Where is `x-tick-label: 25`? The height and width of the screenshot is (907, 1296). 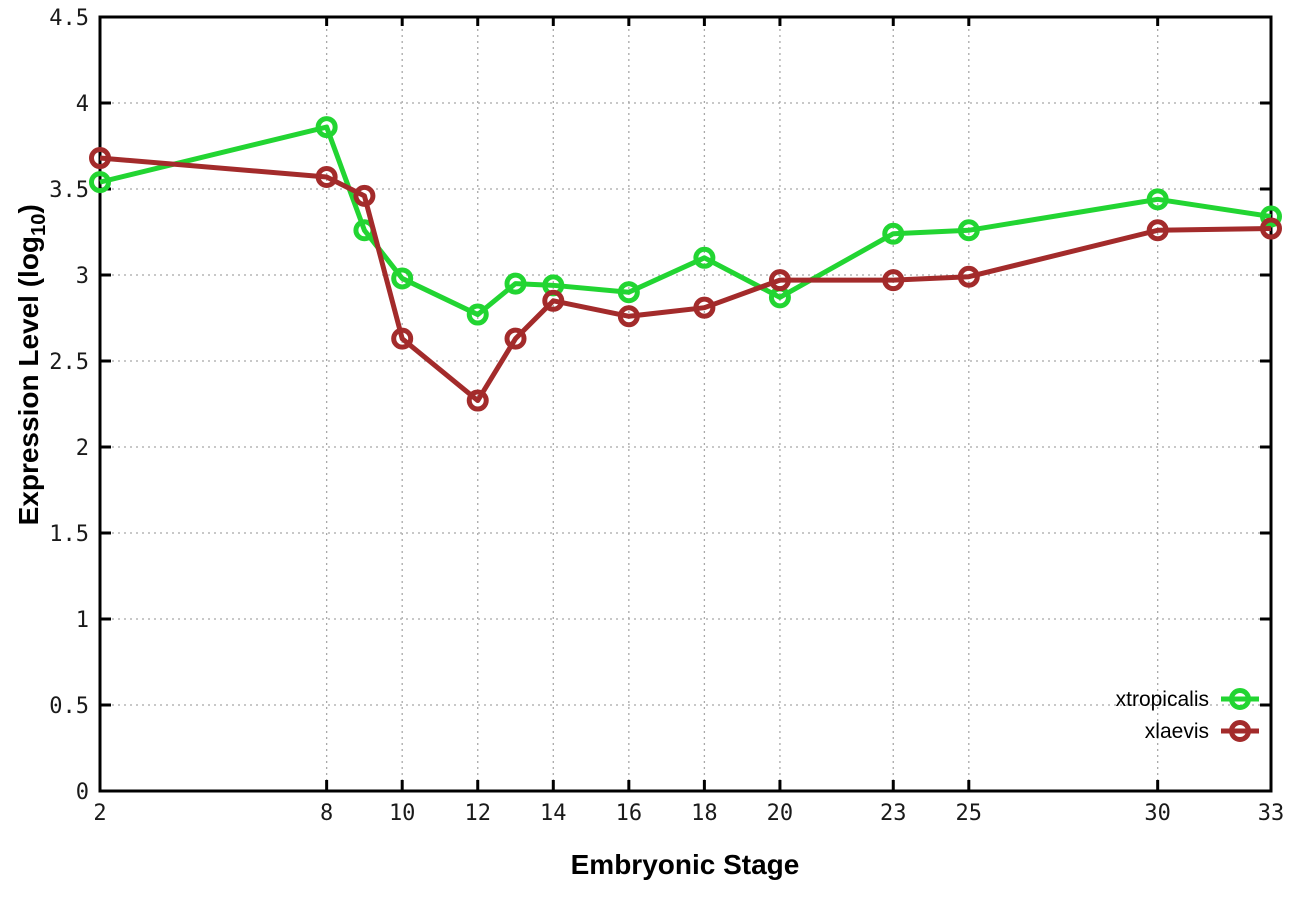
x-tick-label: 25 is located at coordinates (969, 813).